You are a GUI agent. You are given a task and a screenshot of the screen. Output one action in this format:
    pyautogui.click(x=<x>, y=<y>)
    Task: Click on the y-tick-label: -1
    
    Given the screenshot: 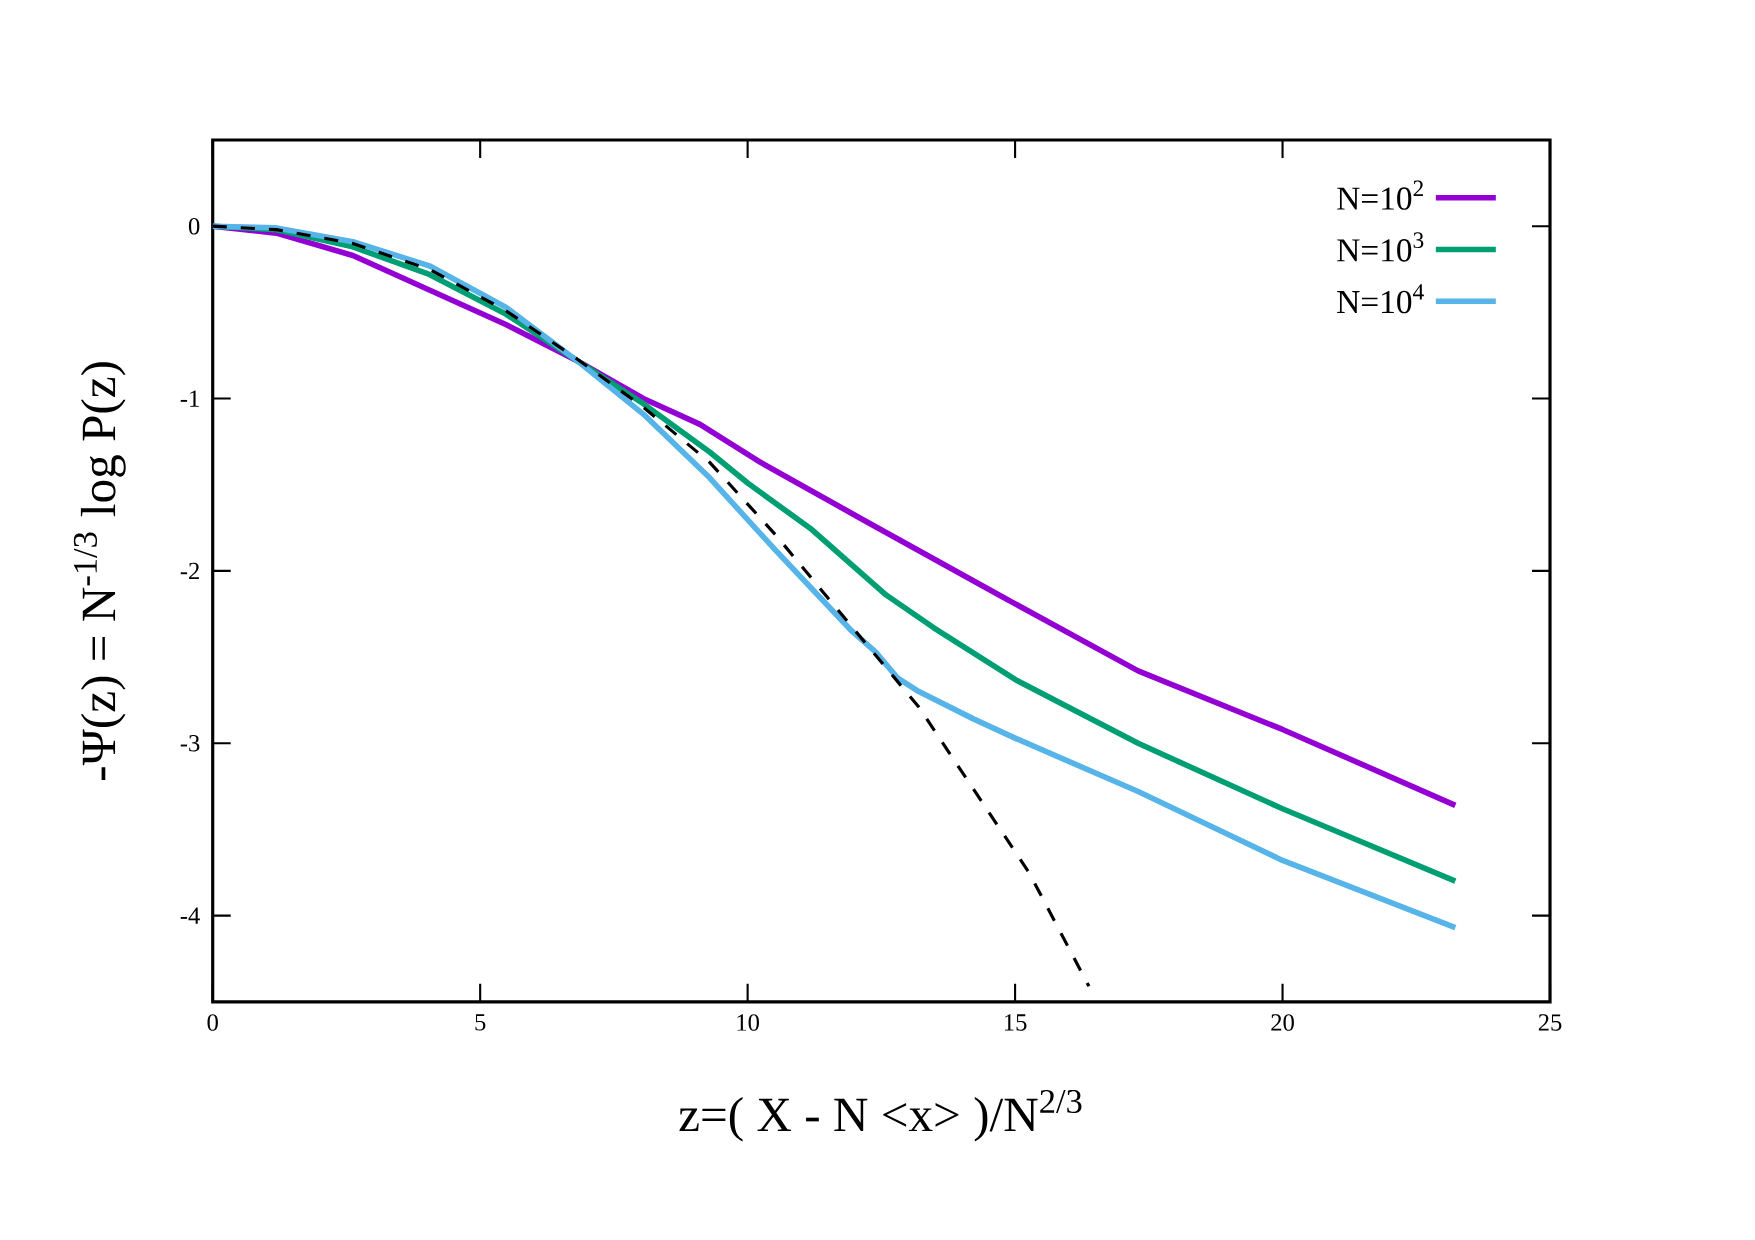 What is the action you would take?
    pyautogui.click(x=189, y=398)
    